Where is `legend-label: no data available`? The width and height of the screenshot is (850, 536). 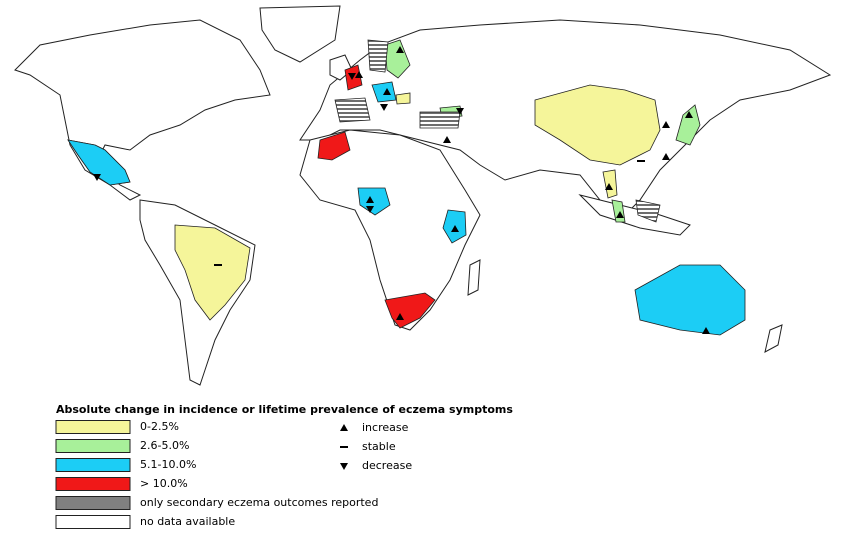 legend-label: no data available is located at coordinates (187, 521).